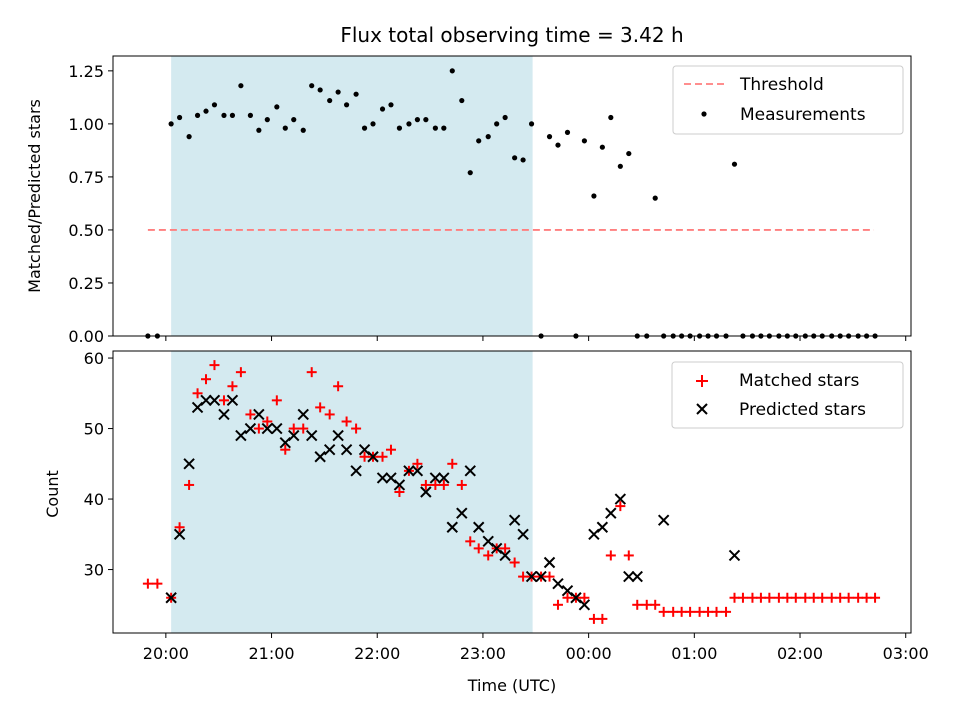 The height and width of the screenshot is (724, 960). What do you see at coordinates (799, 381) in the screenshot?
I see `legend-matched-label: Matched stars` at bounding box center [799, 381].